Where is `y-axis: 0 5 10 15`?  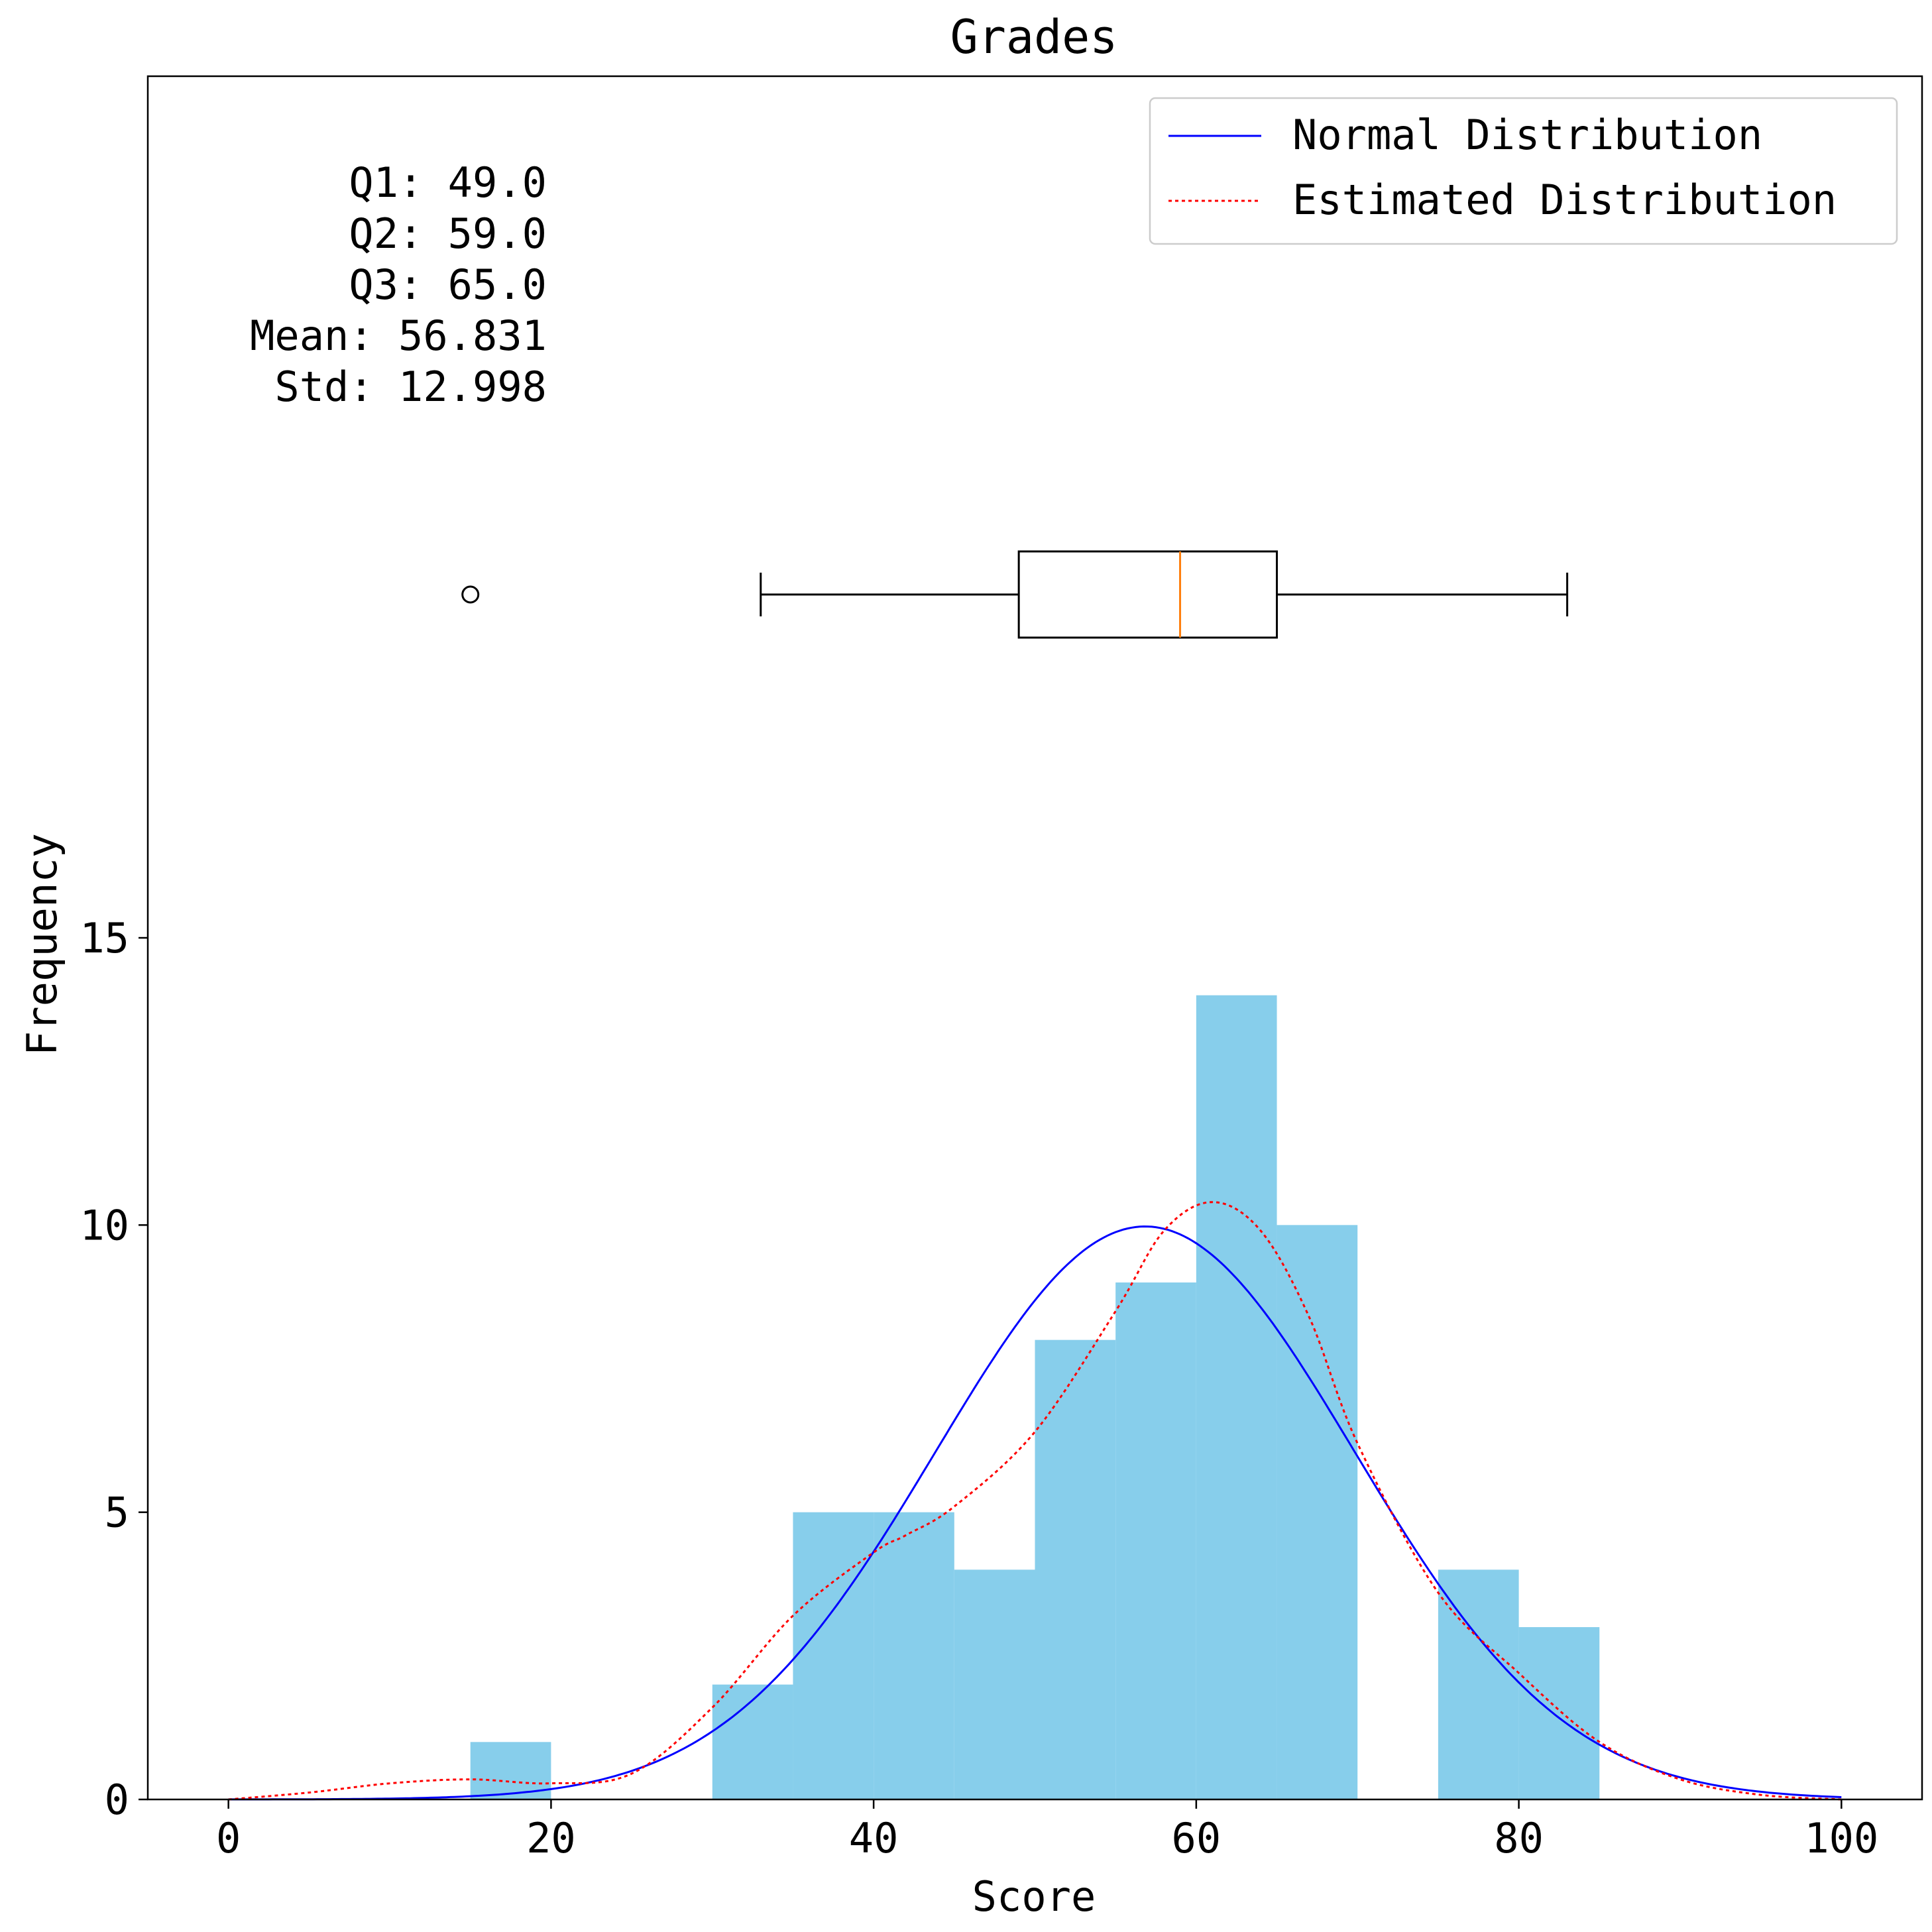
y-axis: 0 5 10 15 is located at coordinates (114, 1369).